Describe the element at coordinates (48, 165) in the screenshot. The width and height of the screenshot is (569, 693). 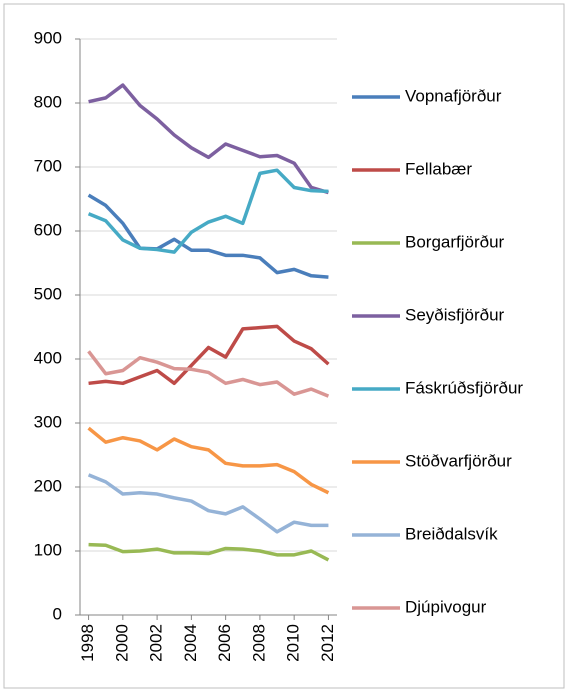
I see `y-tick-label: 700` at that location.